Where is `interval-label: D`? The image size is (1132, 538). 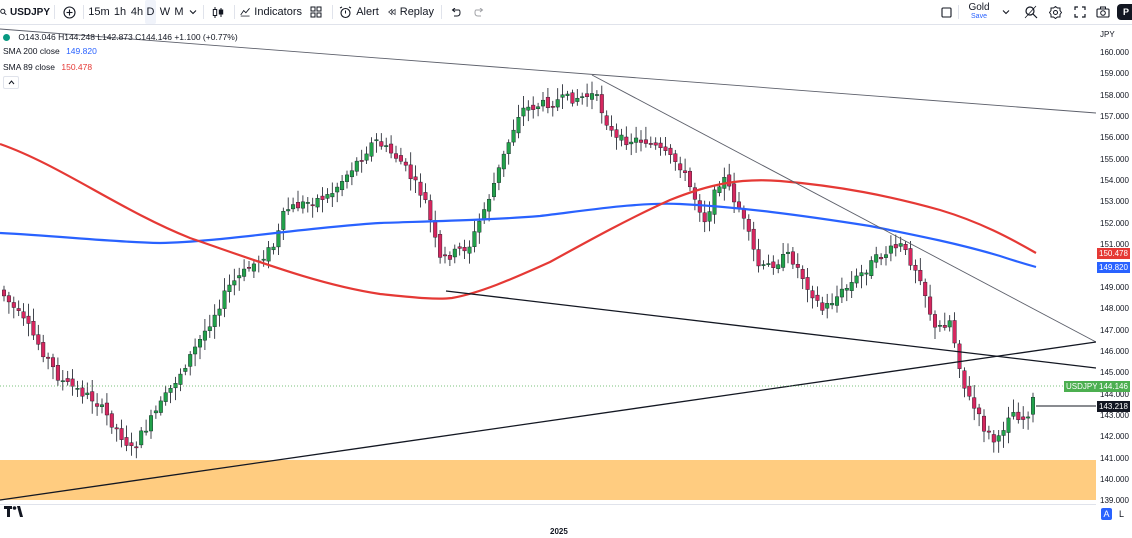 interval-label: D is located at coordinates (150, 12).